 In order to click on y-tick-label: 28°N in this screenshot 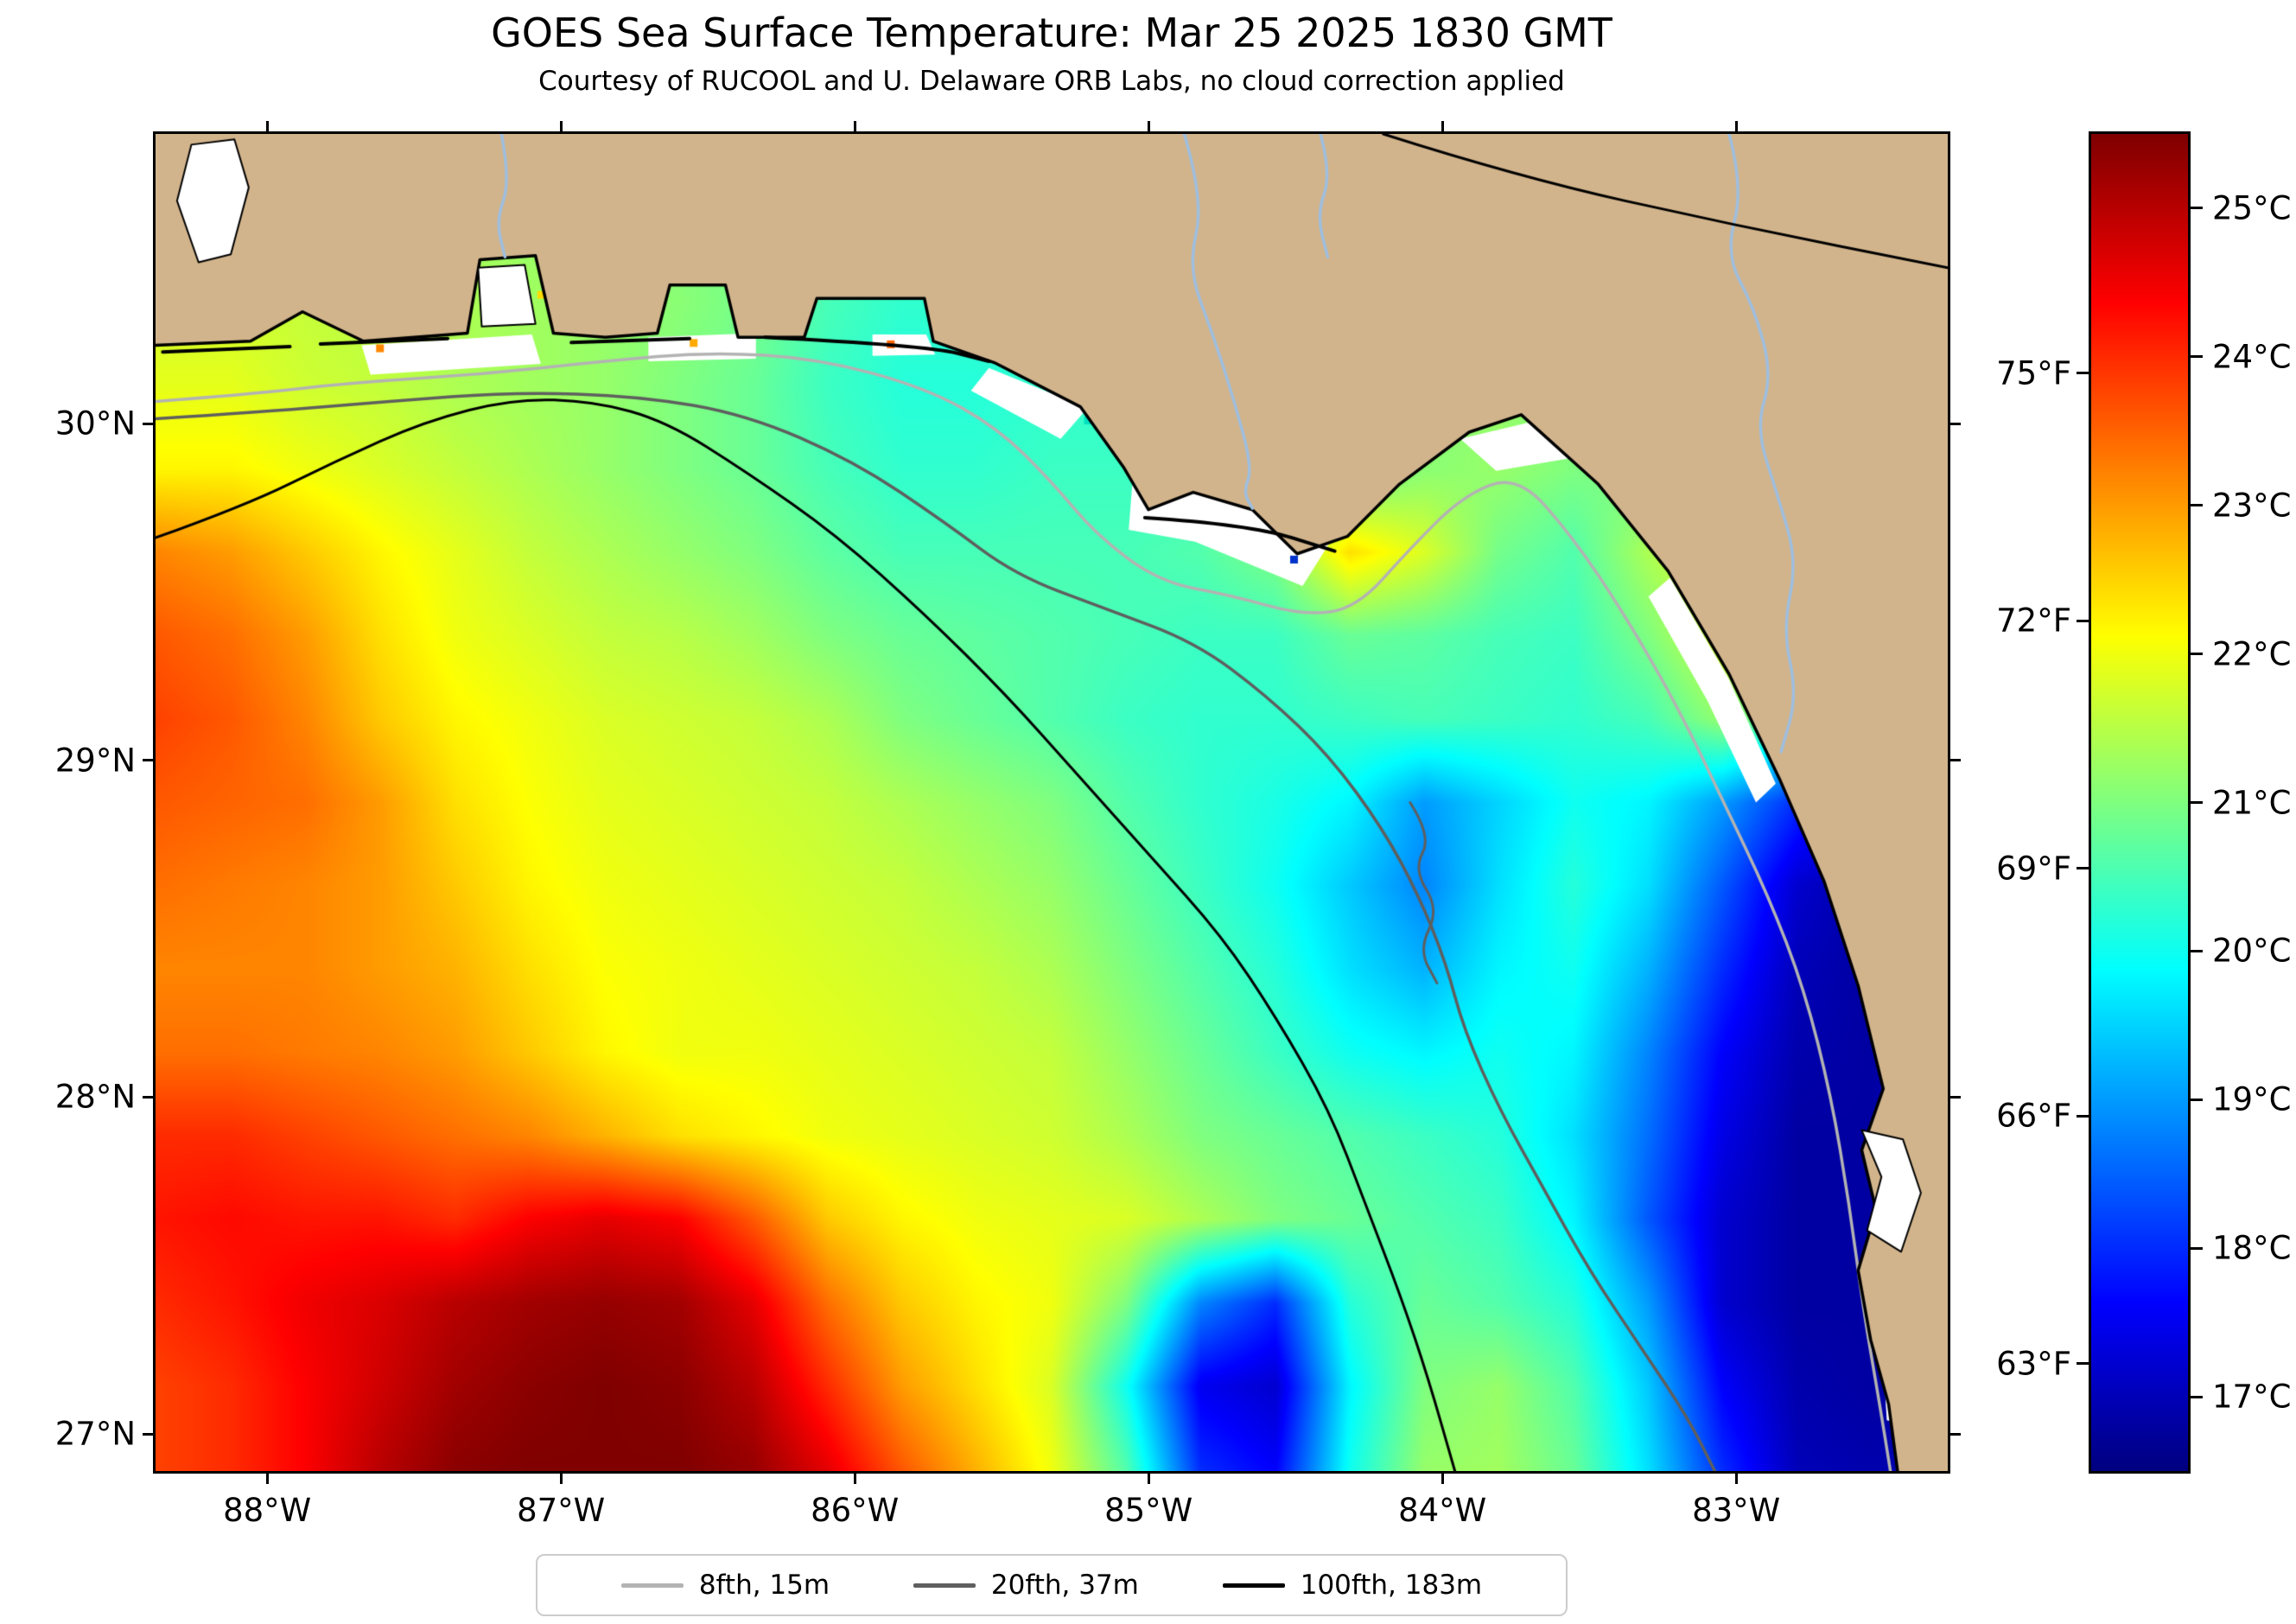, I will do `click(95, 1097)`.